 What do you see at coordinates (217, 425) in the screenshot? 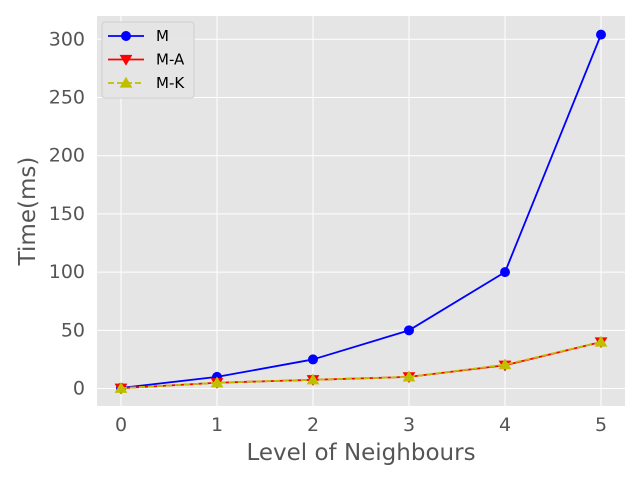
I see `x-tick-label: 1` at bounding box center [217, 425].